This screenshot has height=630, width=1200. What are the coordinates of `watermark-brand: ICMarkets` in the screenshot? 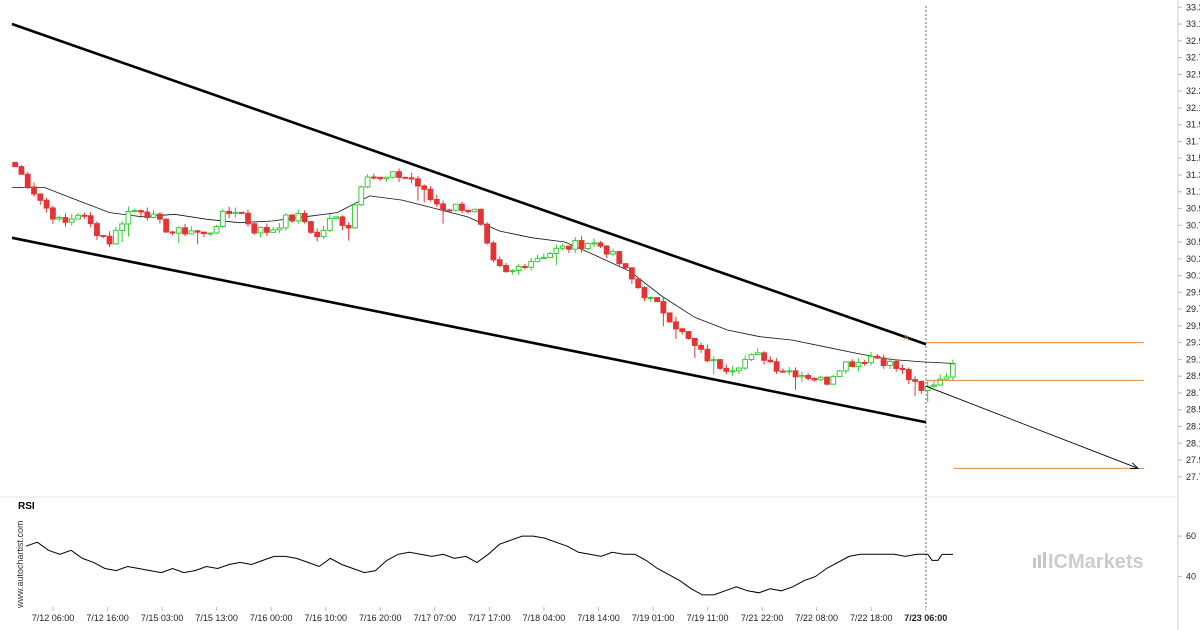 It's located at (1096, 562).